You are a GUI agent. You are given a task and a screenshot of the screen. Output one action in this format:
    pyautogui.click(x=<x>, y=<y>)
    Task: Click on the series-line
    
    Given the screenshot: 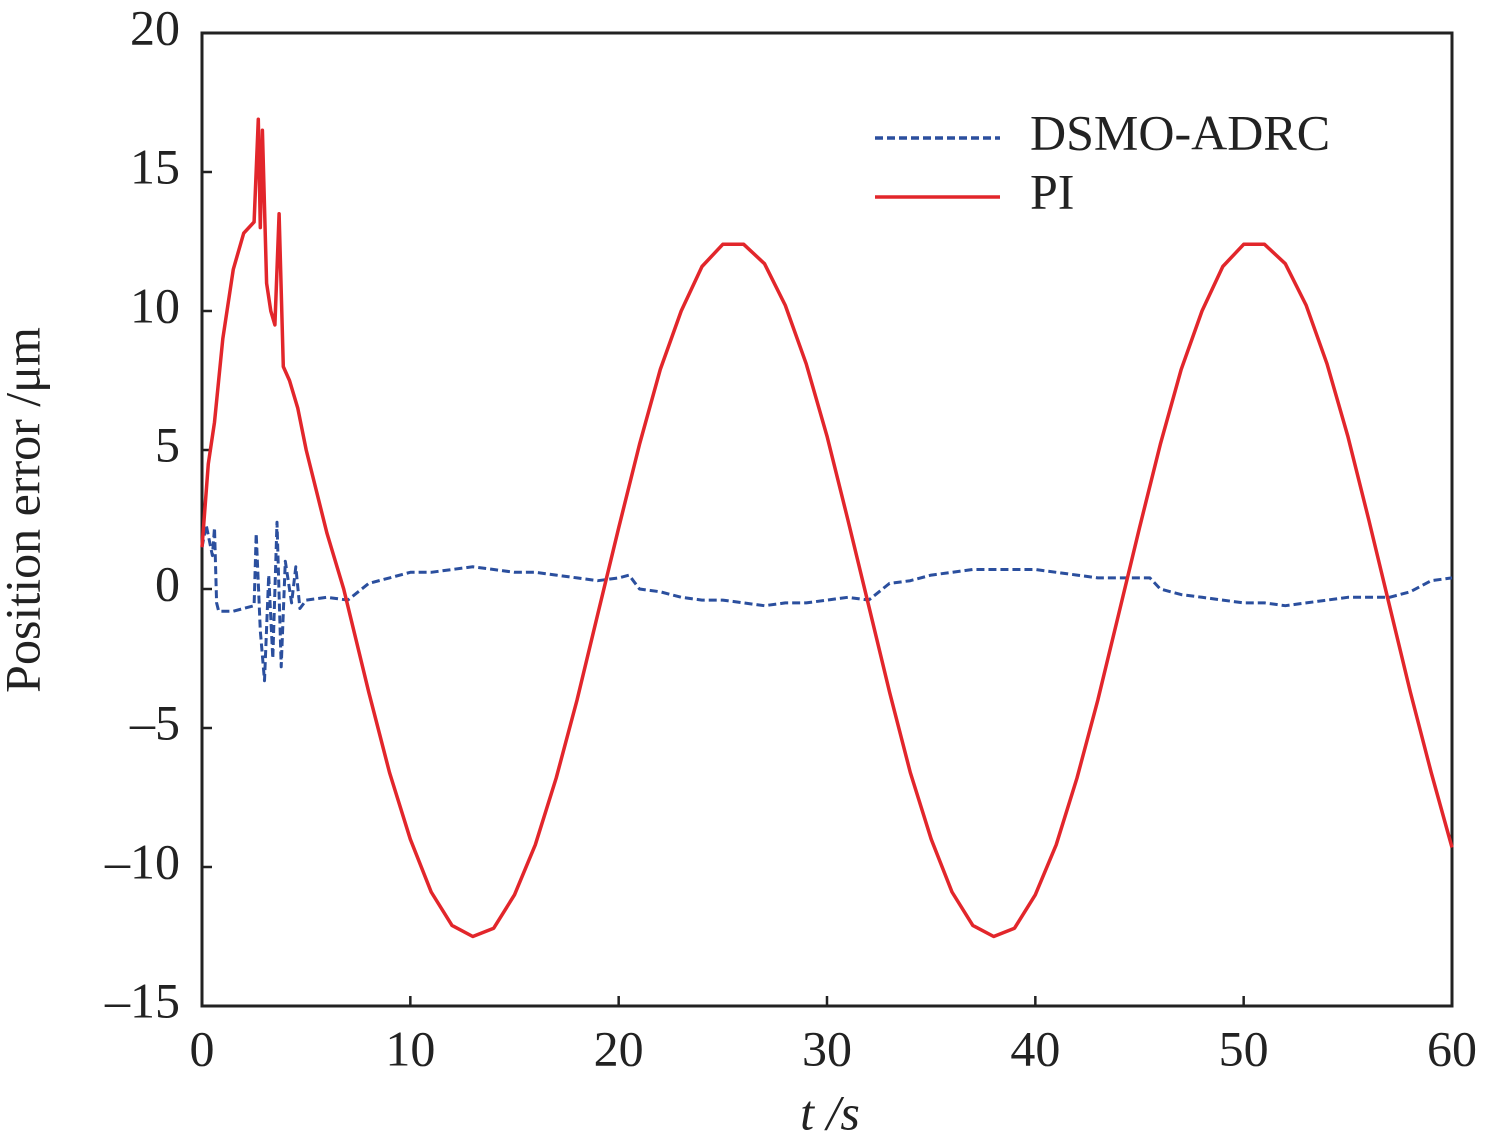 What is the action you would take?
    pyautogui.click(x=826, y=601)
    